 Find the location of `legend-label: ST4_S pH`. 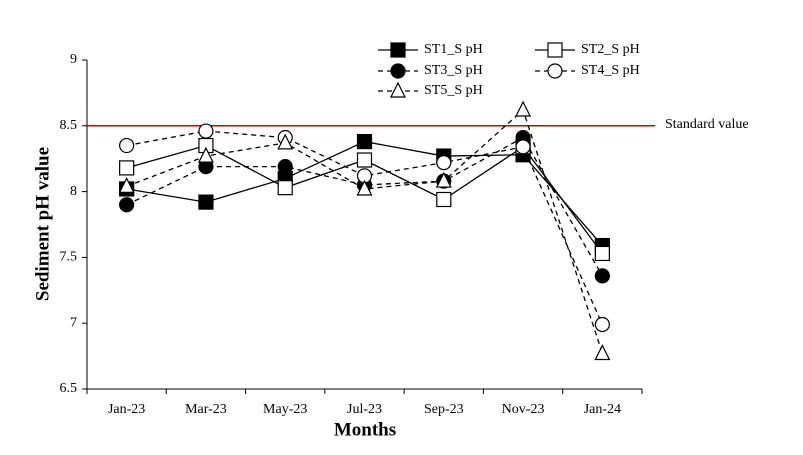

legend-label: ST4_S pH is located at coordinates (610, 70).